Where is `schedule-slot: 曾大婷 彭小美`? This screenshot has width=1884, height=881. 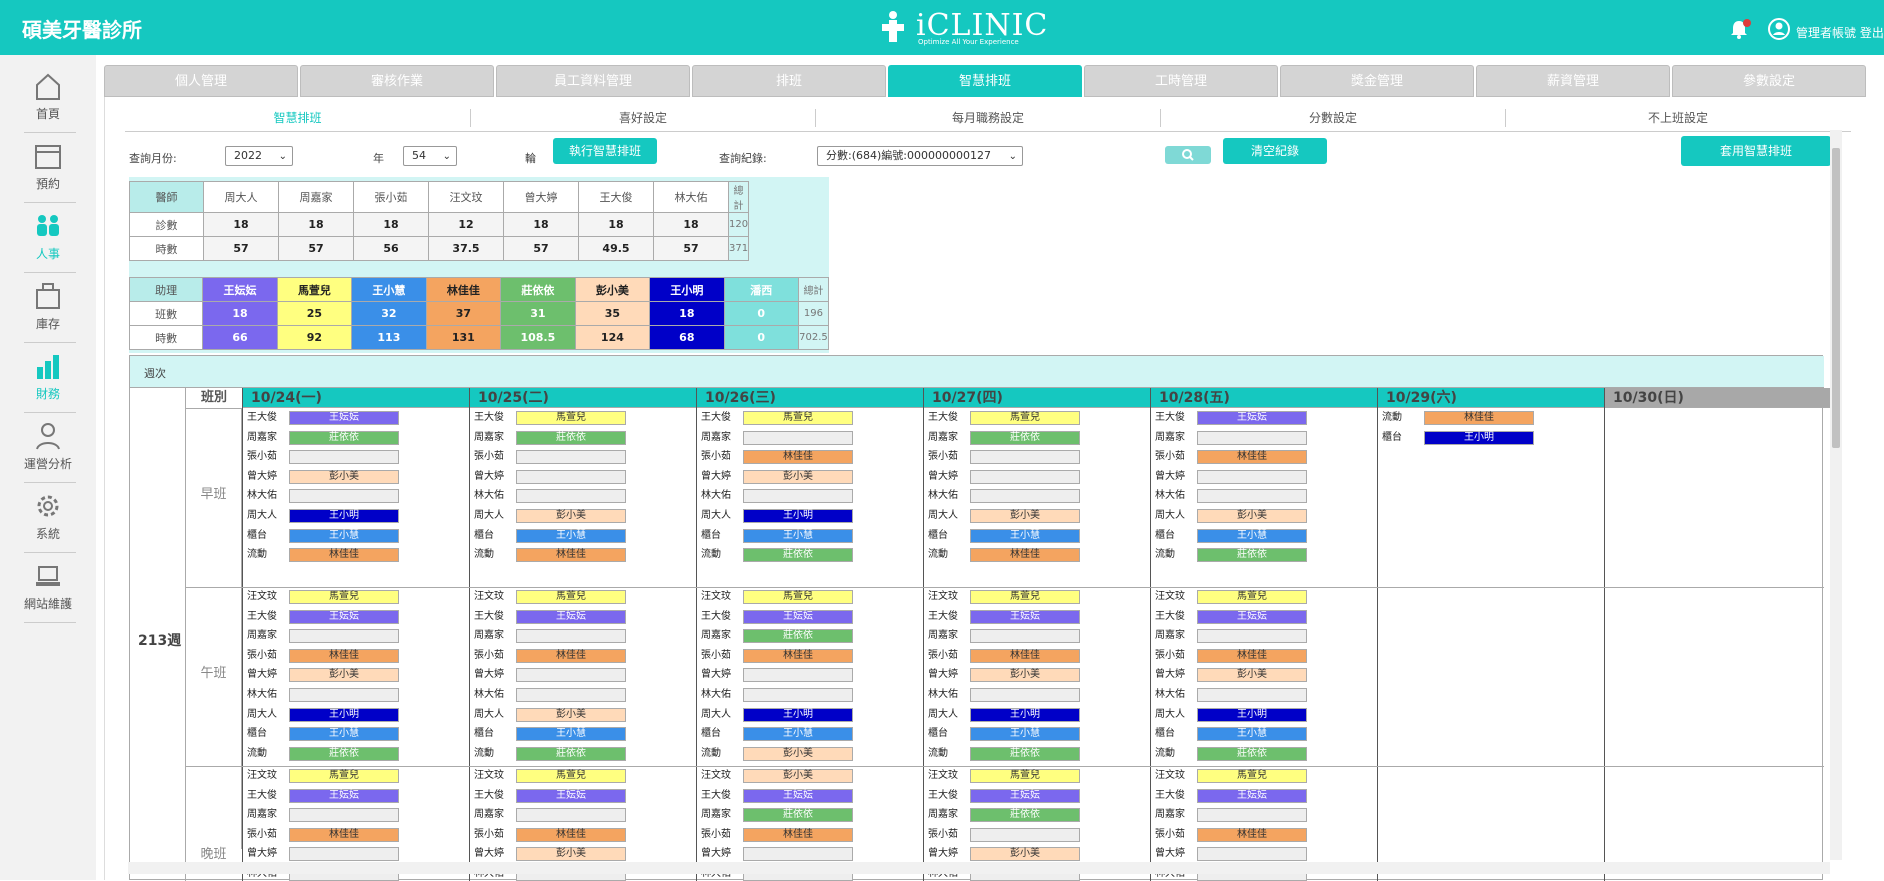
schedule-slot: 曾大婷 彭小美 is located at coordinates (323, 476).